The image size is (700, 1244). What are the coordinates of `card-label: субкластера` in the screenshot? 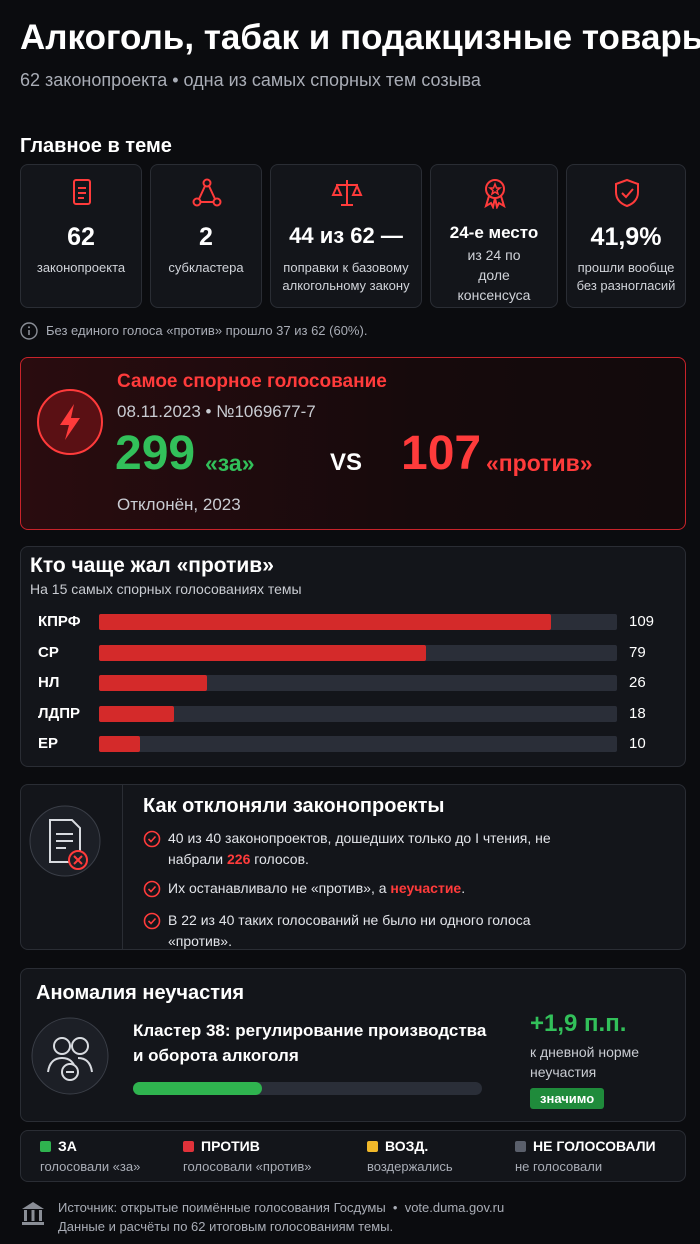 It's located at (206, 267).